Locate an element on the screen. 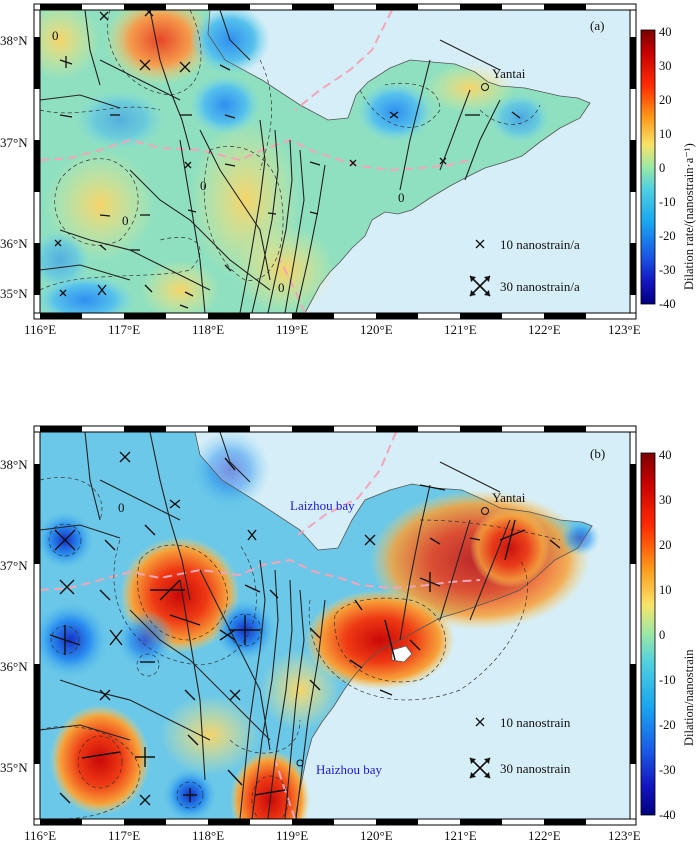 The width and height of the screenshot is (700, 844). colorbar-title: Dilation rate/(nanostrain·a⁻¹) is located at coordinates (689, 216).